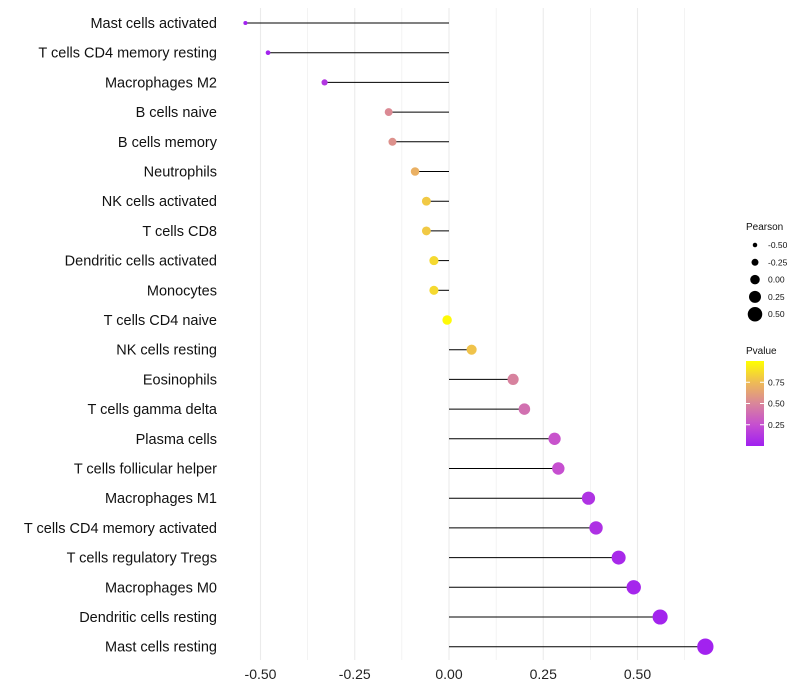 This screenshot has height=700, width=800. Describe the element at coordinates (161, 648) in the screenshot. I see `category-label: Mast cells resting` at that location.